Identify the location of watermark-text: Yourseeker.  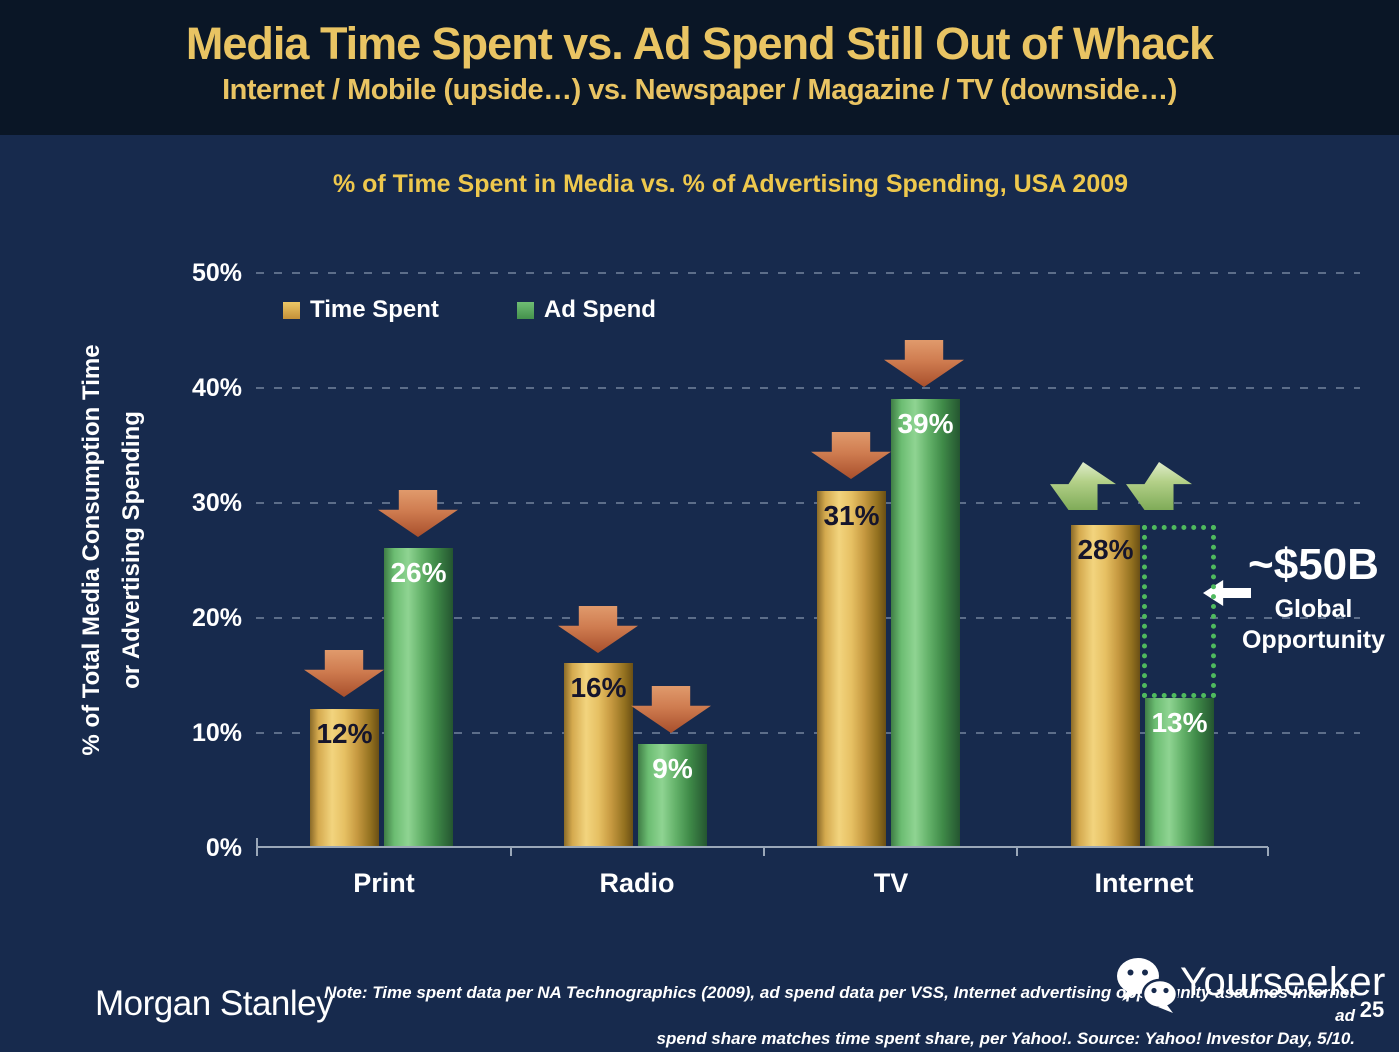
(1283, 982).